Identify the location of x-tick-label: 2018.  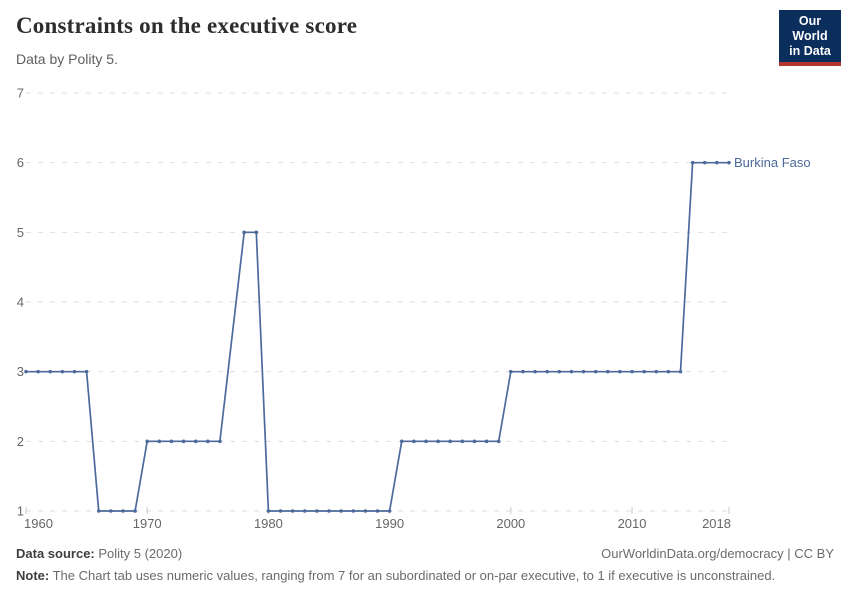
(716, 523).